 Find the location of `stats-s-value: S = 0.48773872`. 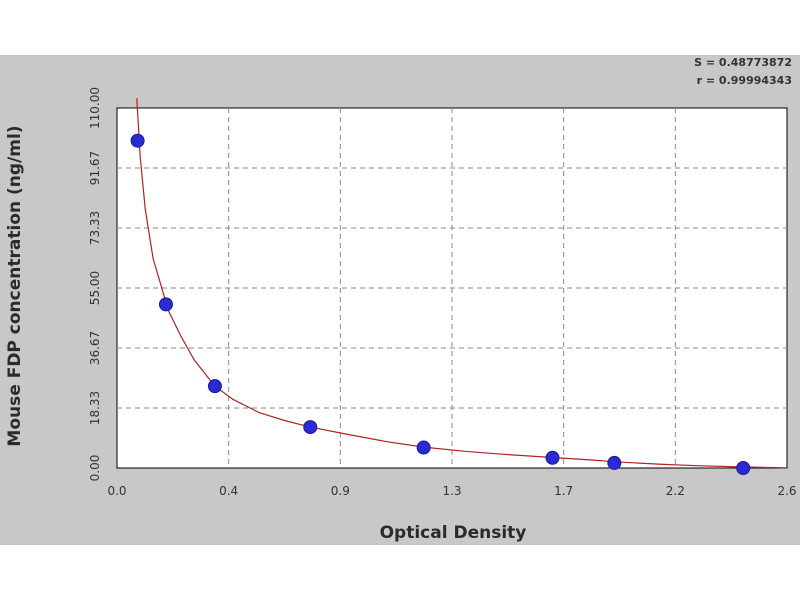

stats-s-value: S = 0.48773872 is located at coordinates (743, 62).